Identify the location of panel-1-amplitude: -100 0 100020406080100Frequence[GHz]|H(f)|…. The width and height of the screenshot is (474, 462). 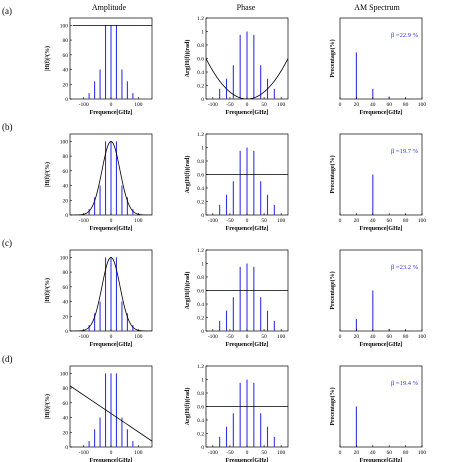
(77, 61).